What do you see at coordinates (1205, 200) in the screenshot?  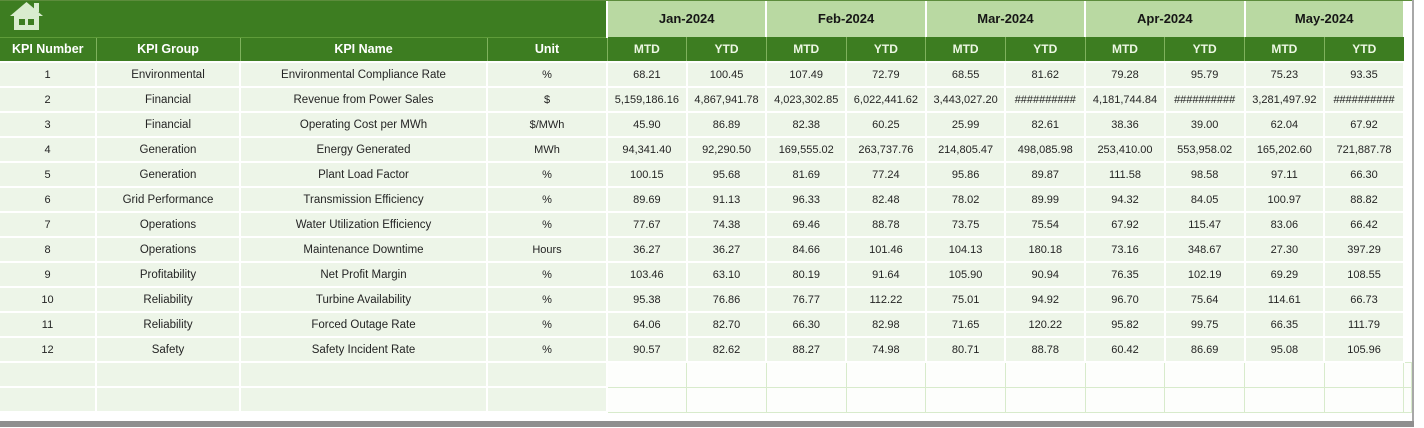 I see `cell-value: 84.05` at bounding box center [1205, 200].